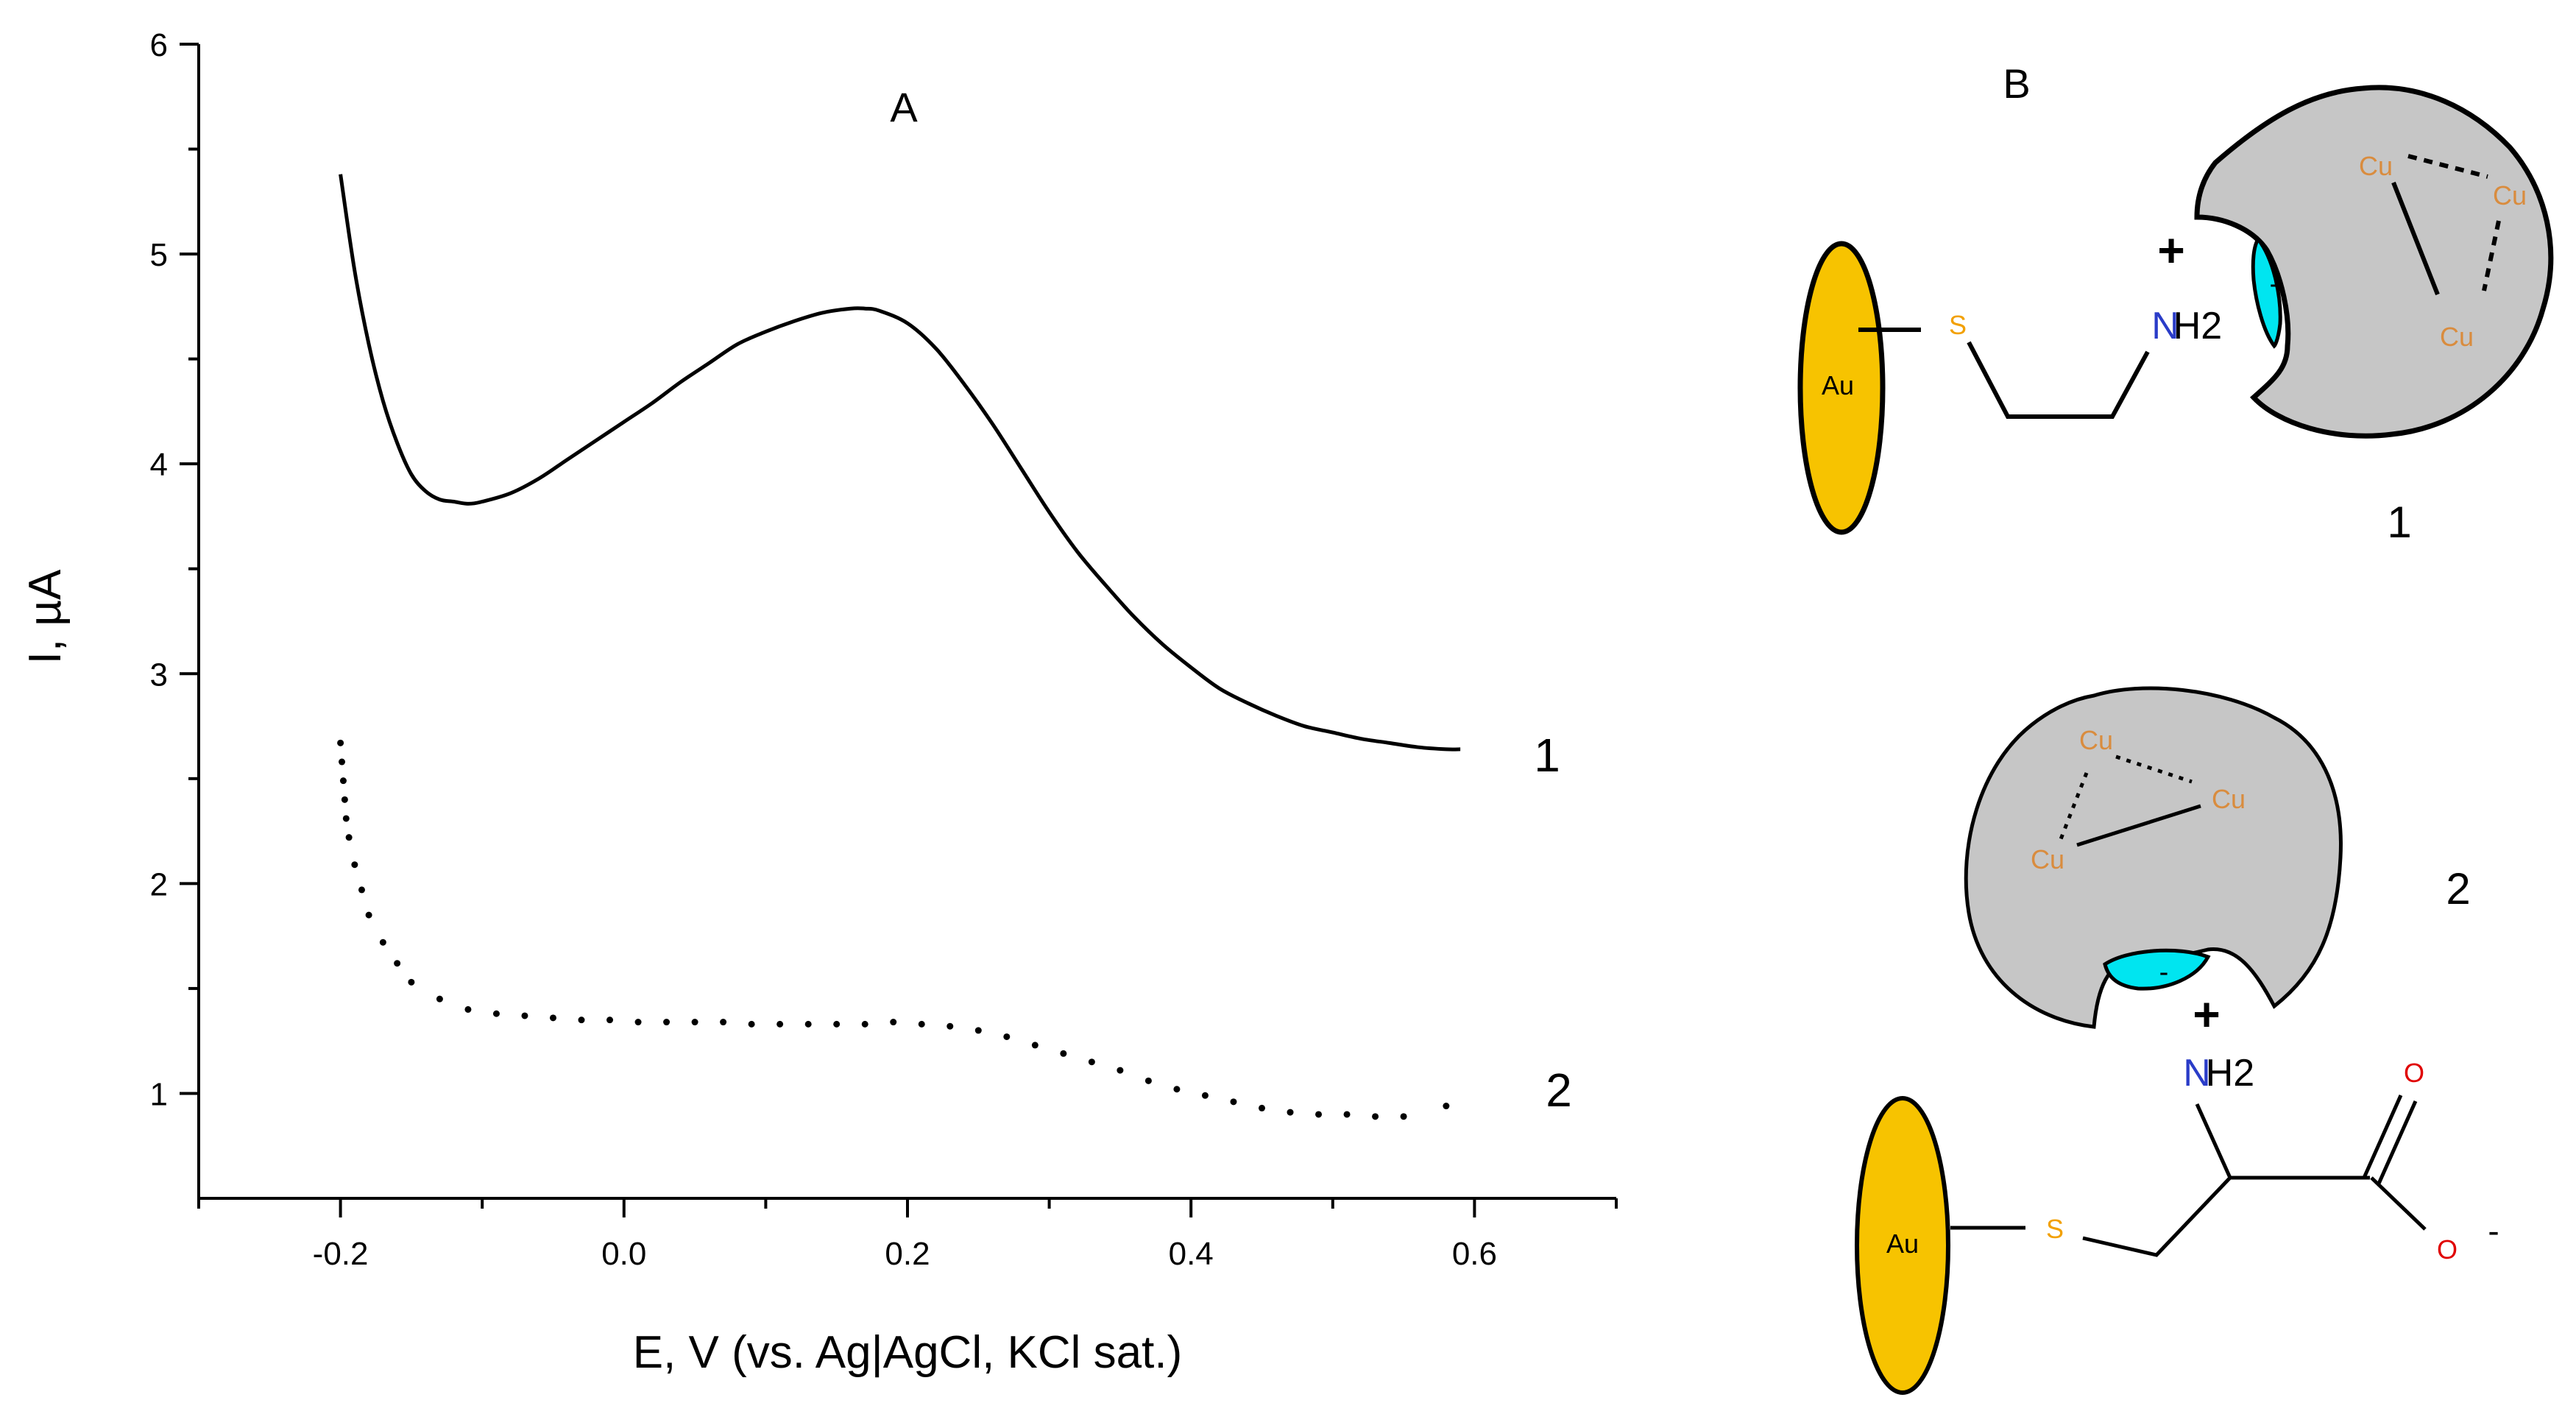  I want to click on x-axis-title: E, V (vs. Ag|AgCl, KCl sat.), so click(908, 1352).